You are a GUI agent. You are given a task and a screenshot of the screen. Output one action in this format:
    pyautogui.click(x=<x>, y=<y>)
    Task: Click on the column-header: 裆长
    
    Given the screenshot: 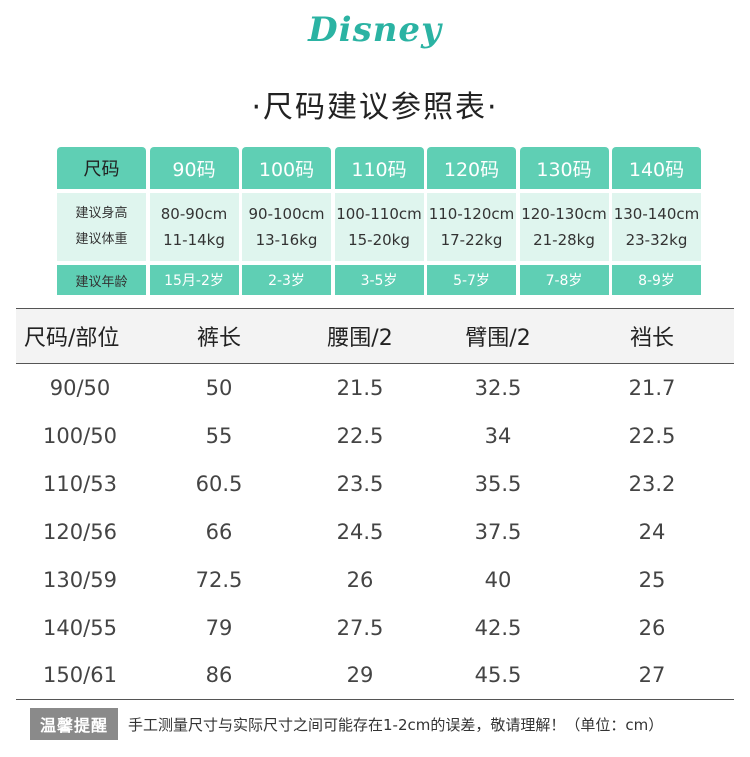 What is the action you would take?
    pyautogui.click(x=652, y=336)
    